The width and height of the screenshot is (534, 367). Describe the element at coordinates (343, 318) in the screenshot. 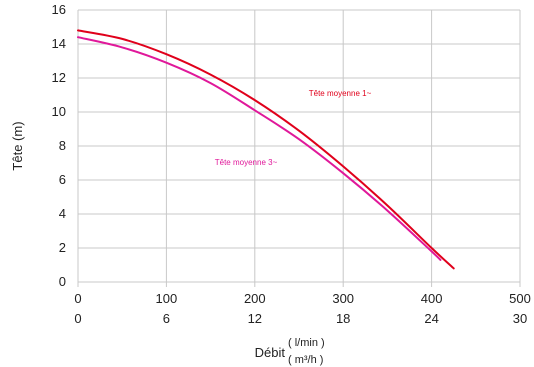

I see `x-secondary-tick-label: 18` at that location.